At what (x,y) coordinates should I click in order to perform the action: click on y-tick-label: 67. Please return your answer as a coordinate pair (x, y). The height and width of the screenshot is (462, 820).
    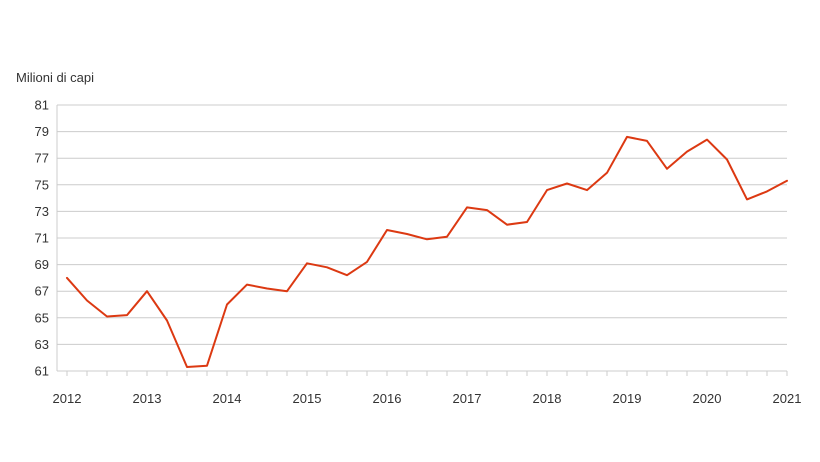
    Looking at the image, I should click on (42, 291).